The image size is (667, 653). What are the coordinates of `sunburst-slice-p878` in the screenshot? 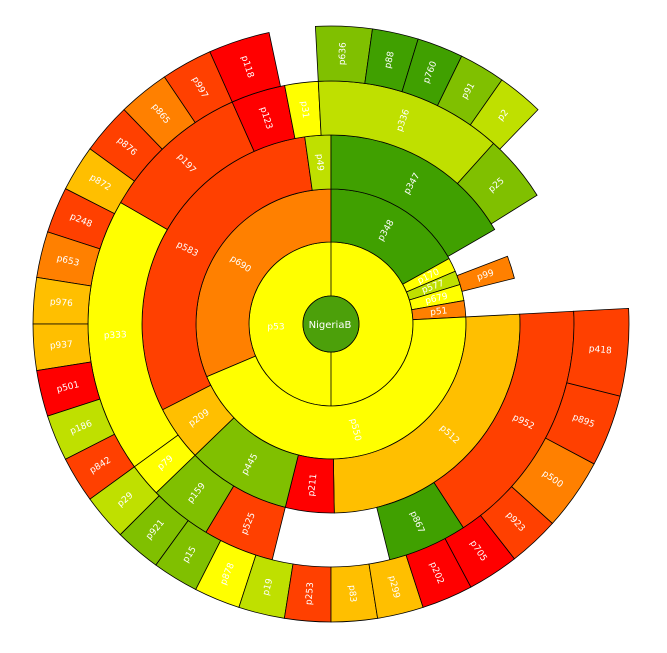 It's located at (226, 573).